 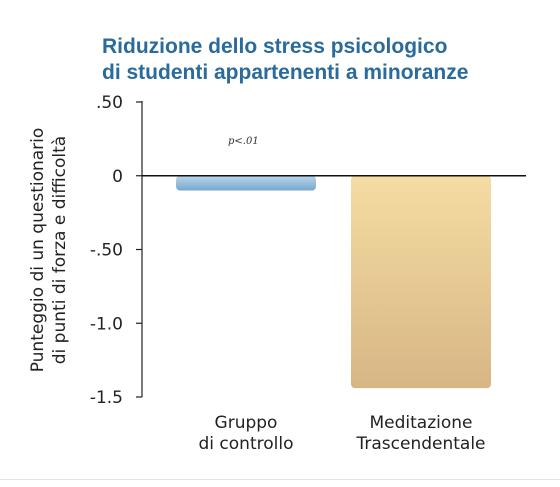 What do you see at coordinates (60, 250) in the screenshot?
I see `y-axis-label-line-2: di punti di forza e difficoltà` at bounding box center [60, 250].